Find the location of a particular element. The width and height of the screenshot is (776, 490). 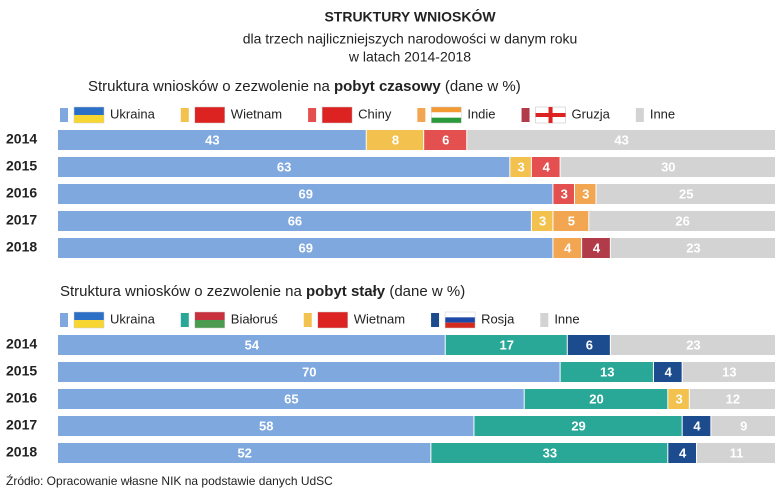

data-label: 8 is located at coordinates (395, 139).